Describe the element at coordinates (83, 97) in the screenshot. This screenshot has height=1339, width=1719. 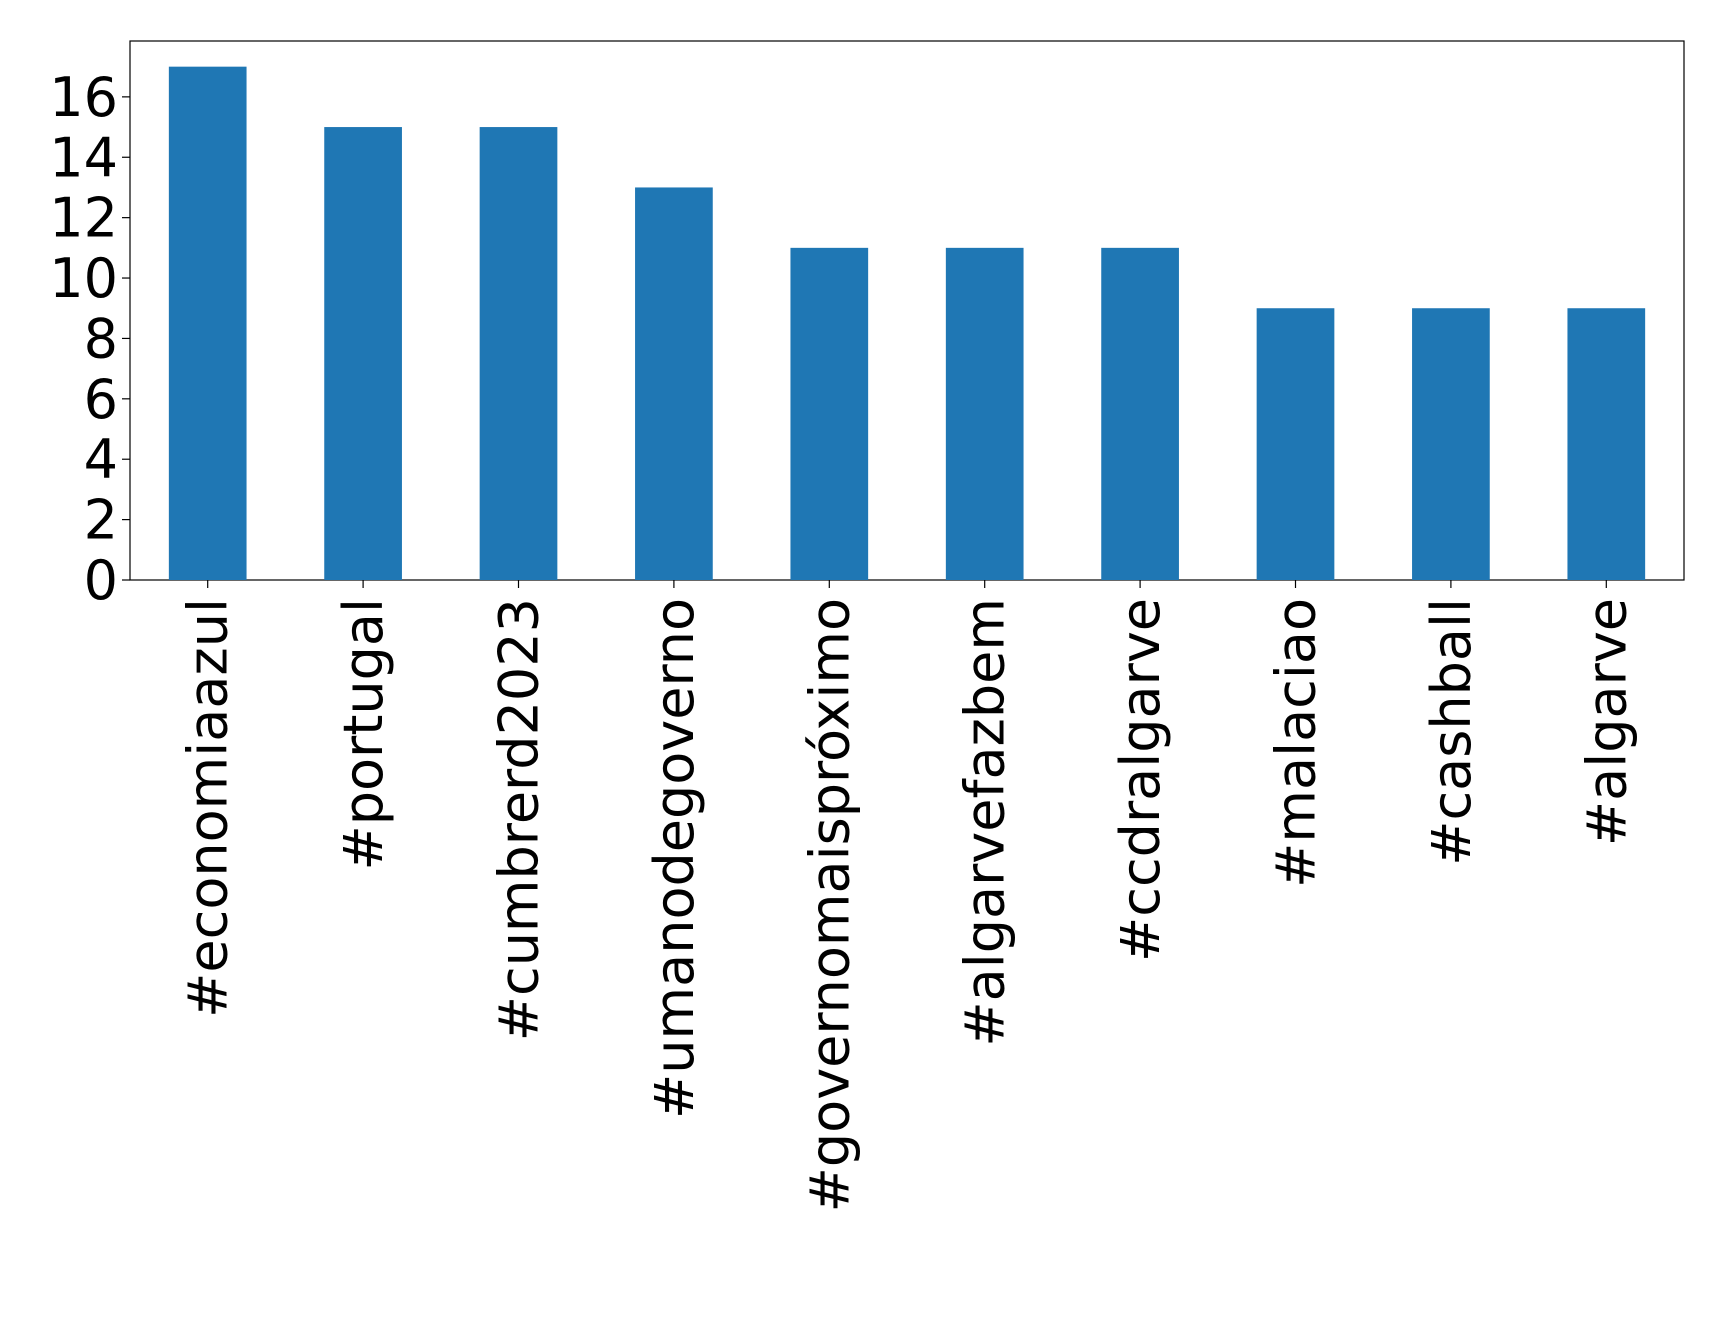
I see `y-tick-label: 16` at that location.